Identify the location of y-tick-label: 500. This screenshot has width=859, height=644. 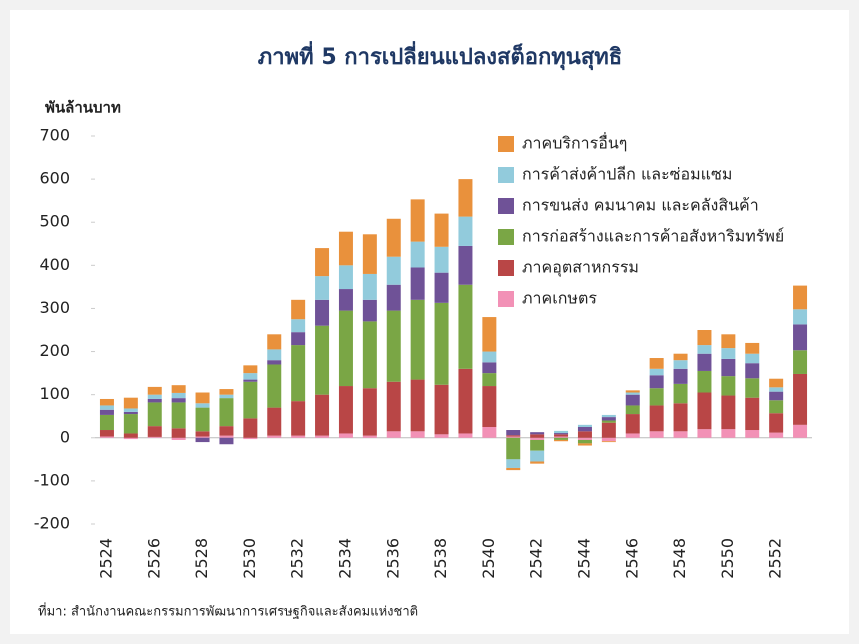
(54, 221).